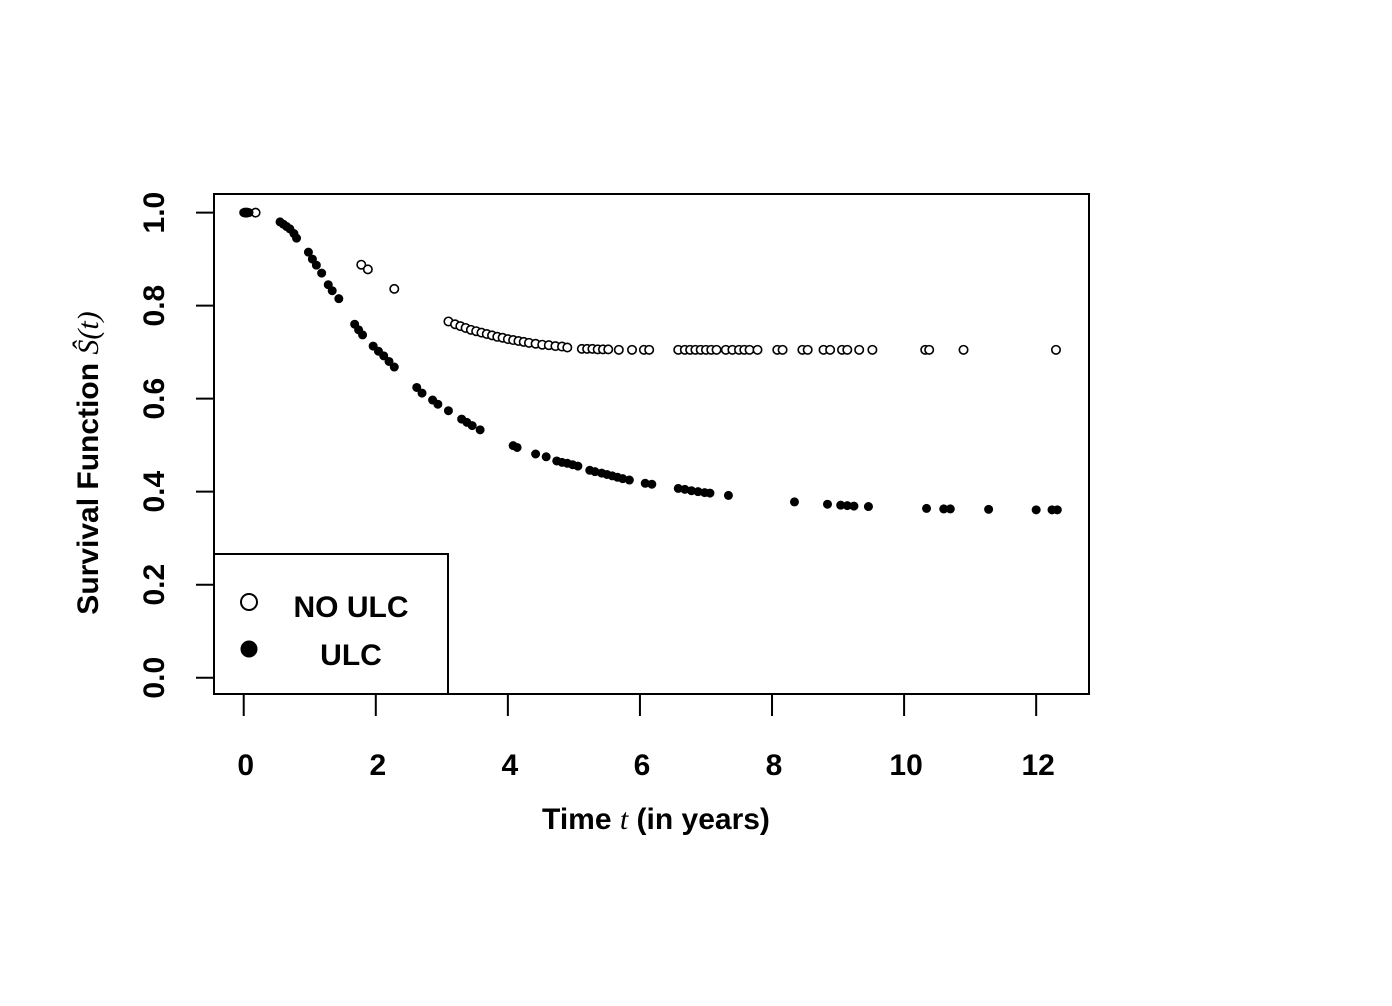 The height and width of the screenshot is (1006, 1392). Describe the element at coordinates (774, 765) in the screenshot. I see `x-tick-label: 8` at that location.